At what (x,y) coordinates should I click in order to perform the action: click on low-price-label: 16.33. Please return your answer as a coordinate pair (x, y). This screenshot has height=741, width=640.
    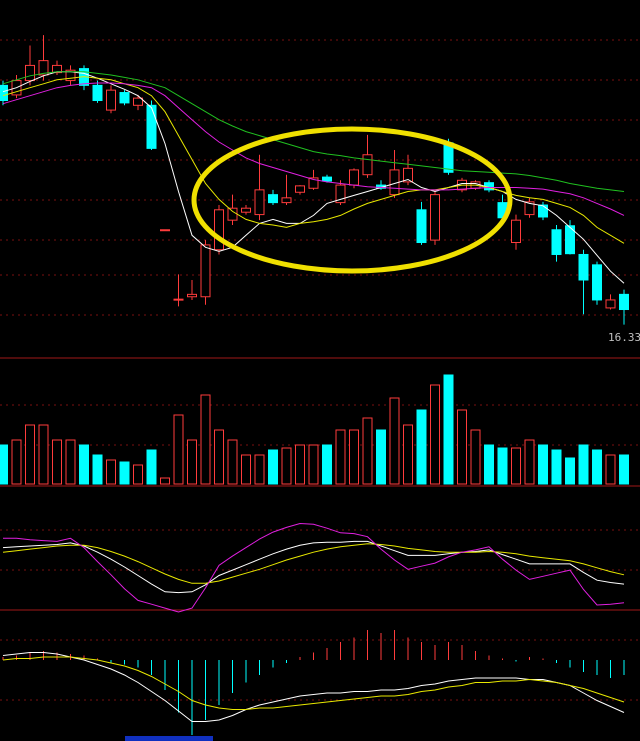
    Looking at the image, I should click on (624, 337).